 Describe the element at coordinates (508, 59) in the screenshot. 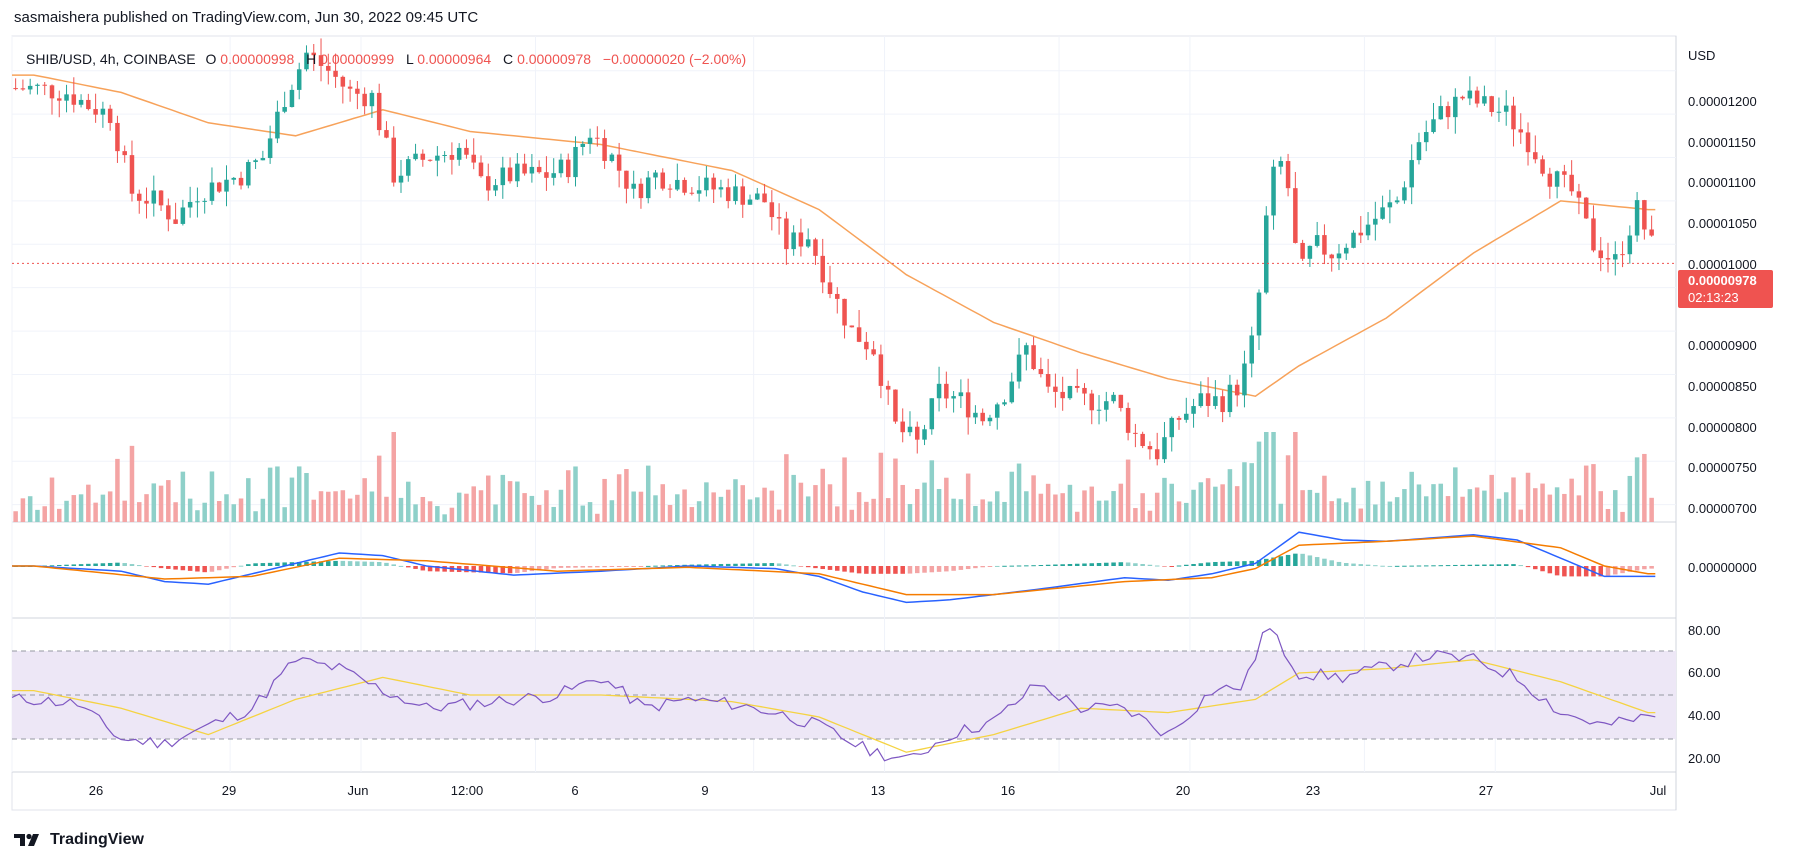

I see `legend-c-label: C` at that location.